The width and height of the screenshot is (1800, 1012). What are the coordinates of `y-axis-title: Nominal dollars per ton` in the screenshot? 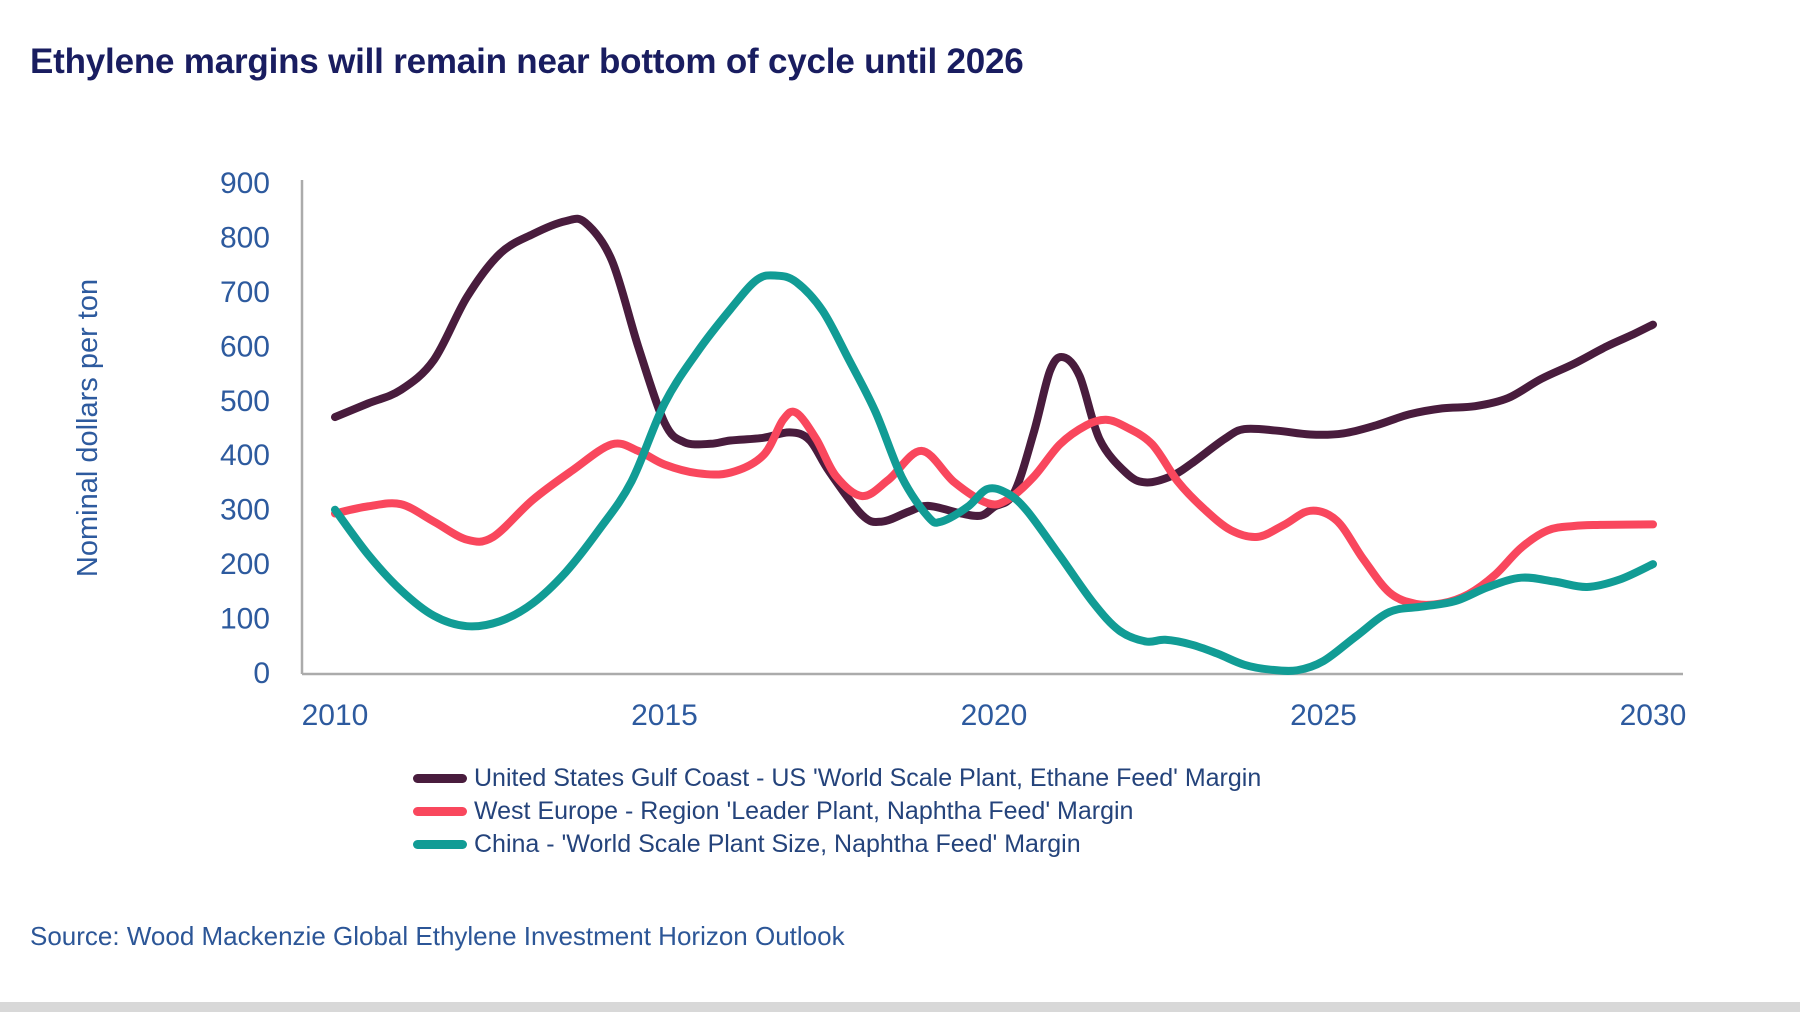 It's located at (88, 428).